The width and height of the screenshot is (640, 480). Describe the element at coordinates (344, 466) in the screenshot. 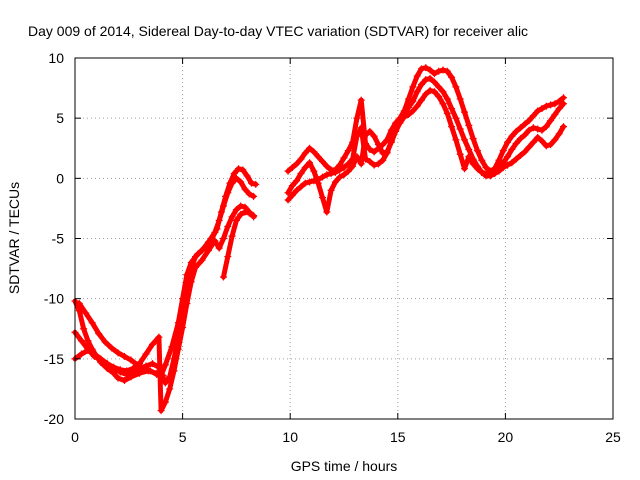

I see `x-axis-label: GPS time / hours` at that location.